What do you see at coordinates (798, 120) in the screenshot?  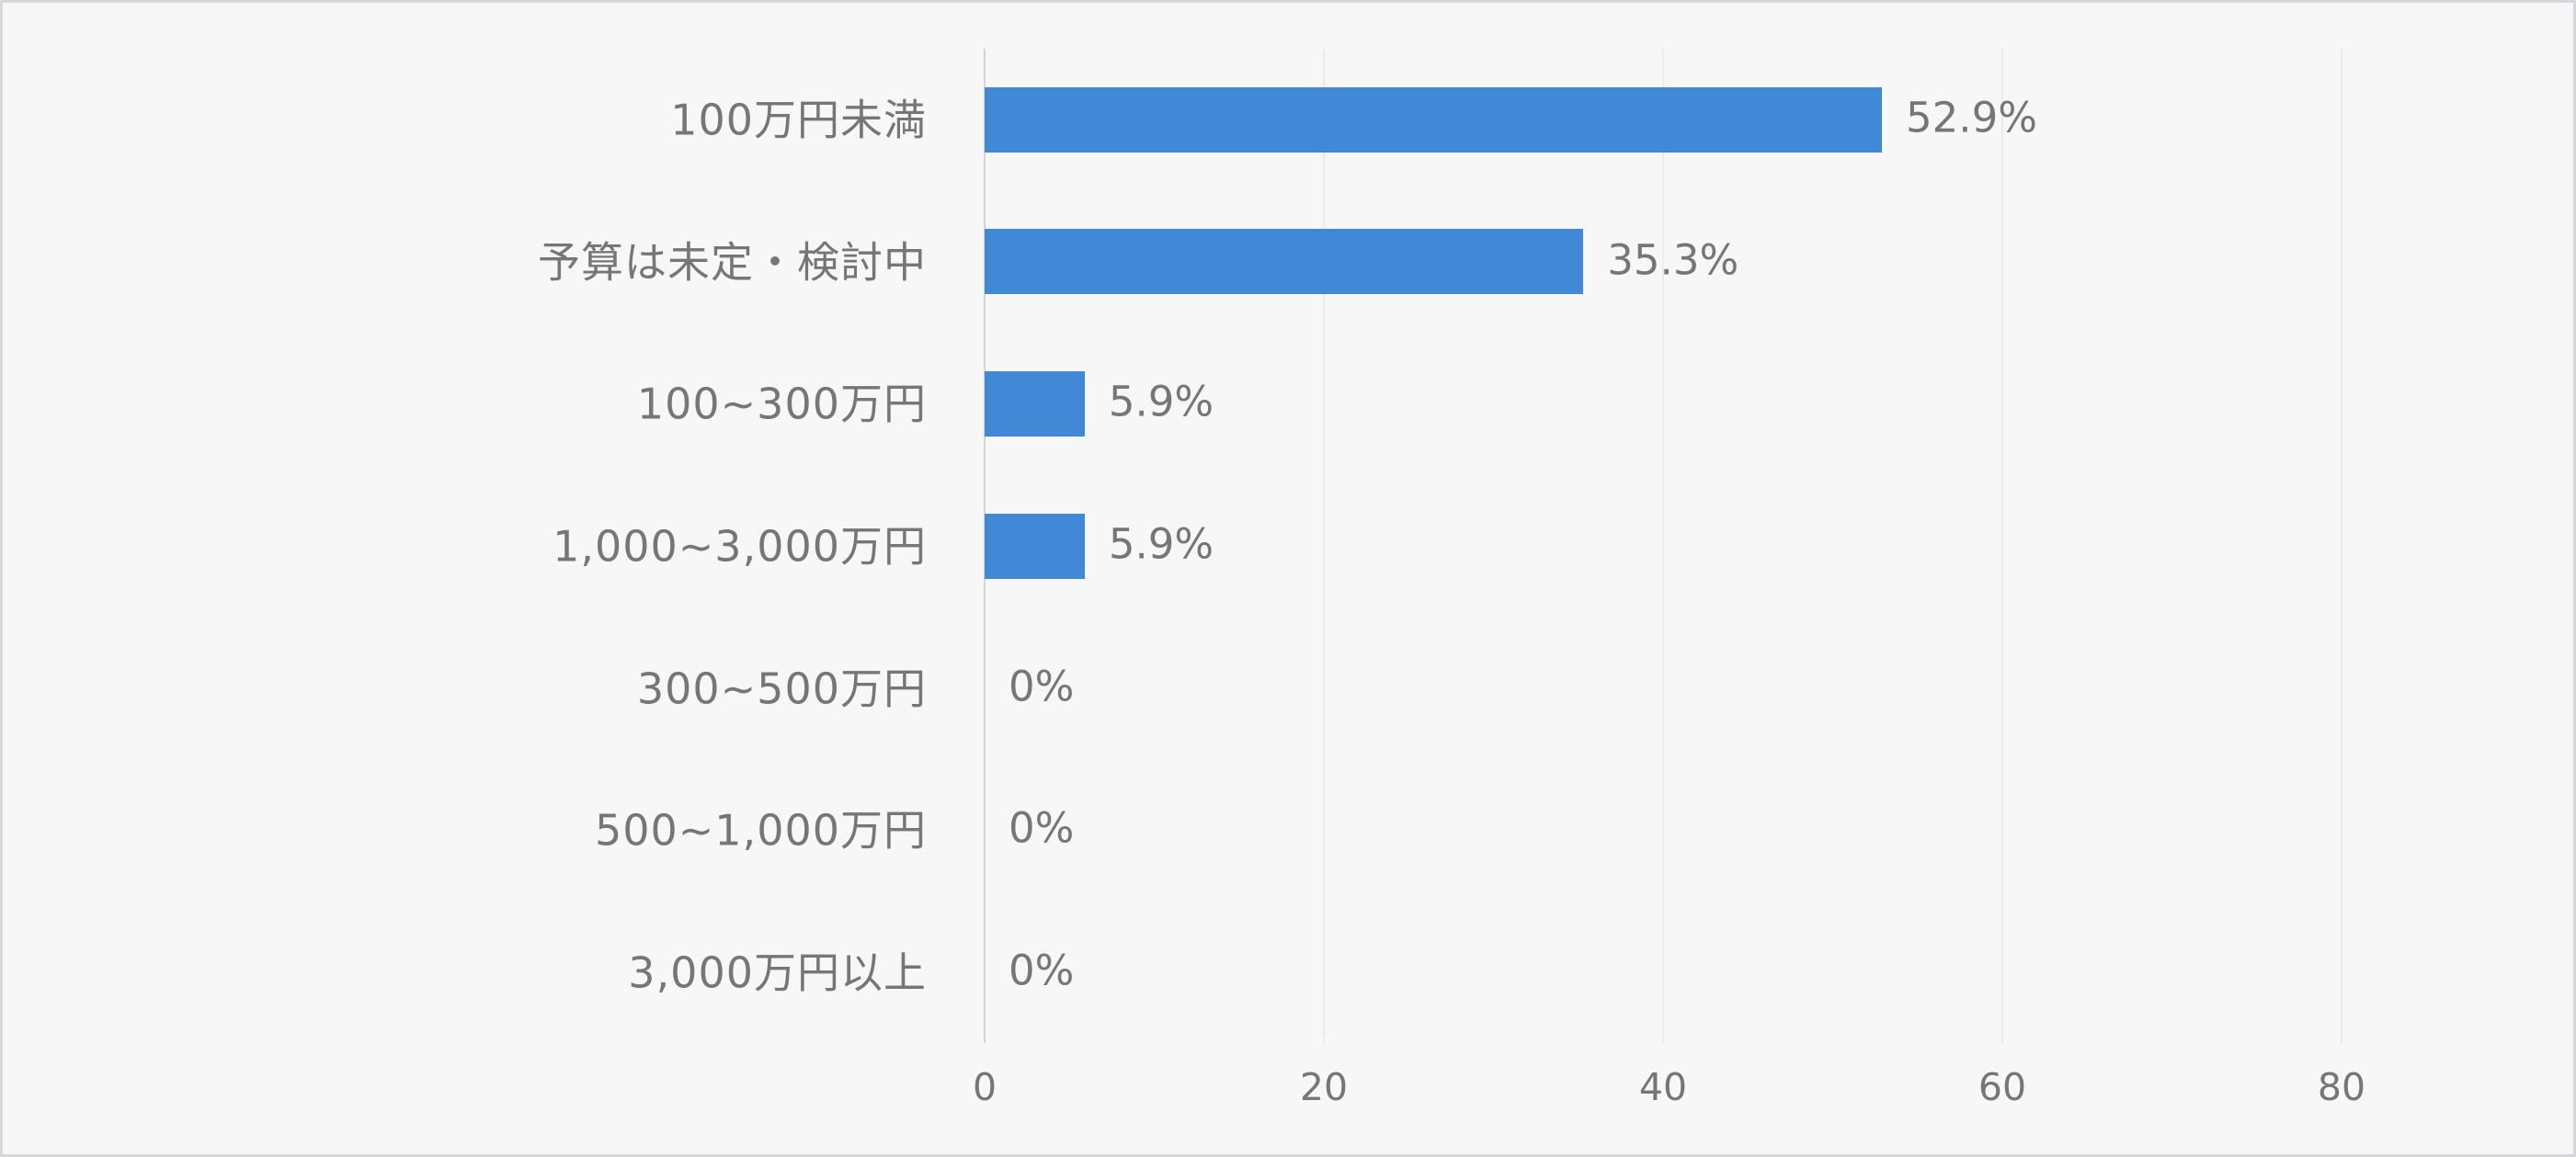 I see `category-label: 100万円未満` at bounding box center [798, 120].